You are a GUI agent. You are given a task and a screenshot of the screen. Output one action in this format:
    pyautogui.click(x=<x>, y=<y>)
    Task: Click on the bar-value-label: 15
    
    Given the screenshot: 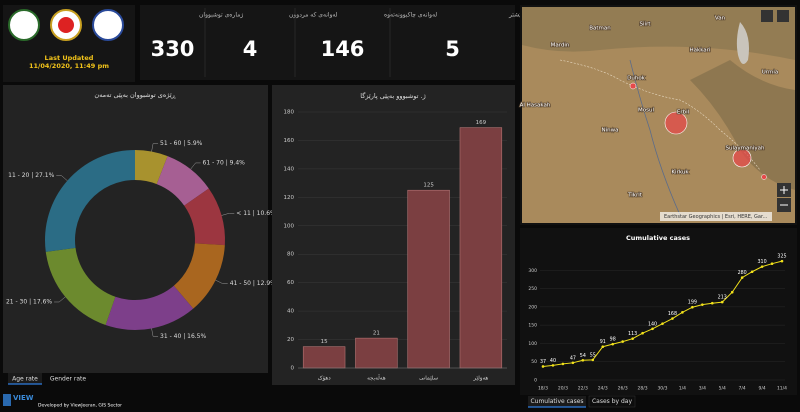 What is the action you would take?
    pyautogui.click(x=324, y=342)
    